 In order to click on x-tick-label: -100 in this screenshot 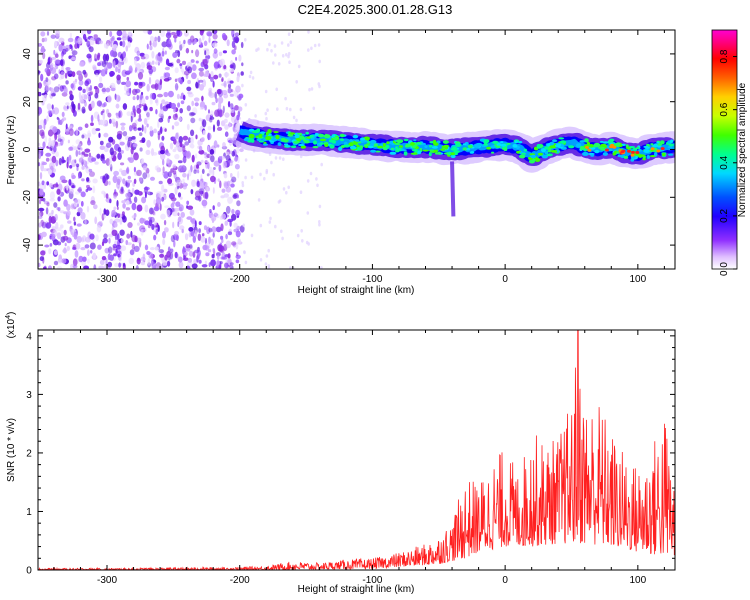, I will do `click(372, 580)`.